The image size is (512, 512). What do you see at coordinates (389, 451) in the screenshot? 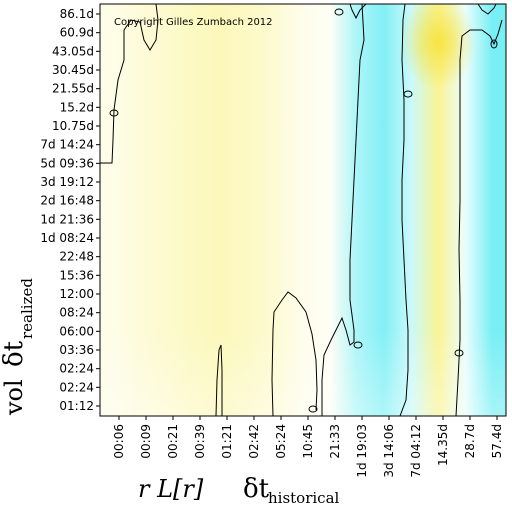
I see `x-tick-label: 3d 14:06` at bounding box center [389, 451].